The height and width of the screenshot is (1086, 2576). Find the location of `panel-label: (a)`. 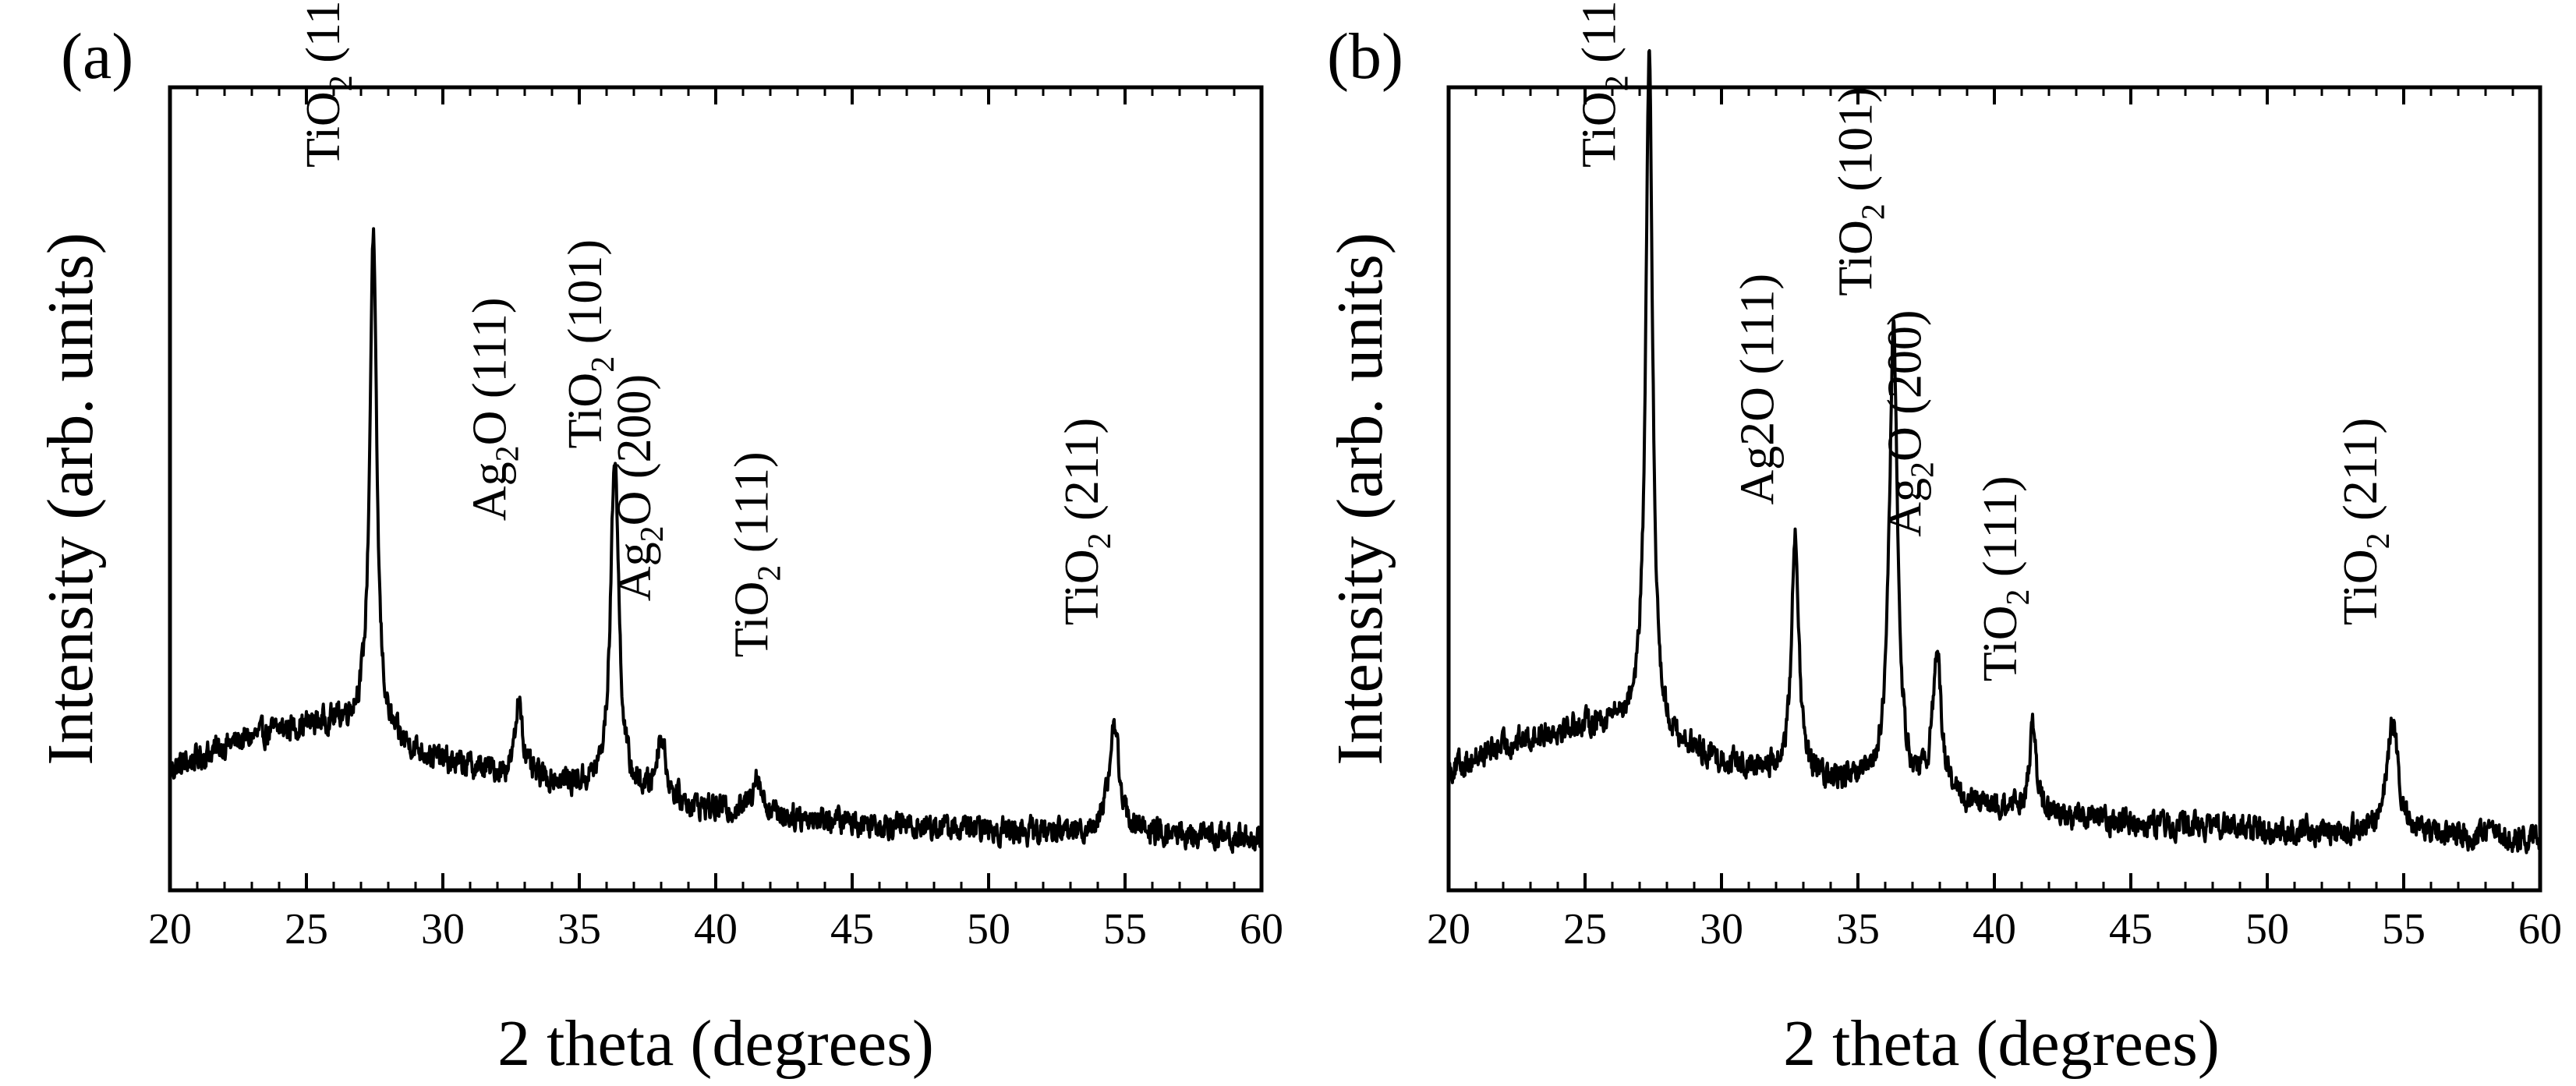

panel-label: (a) is located at coordinates (97, 56).